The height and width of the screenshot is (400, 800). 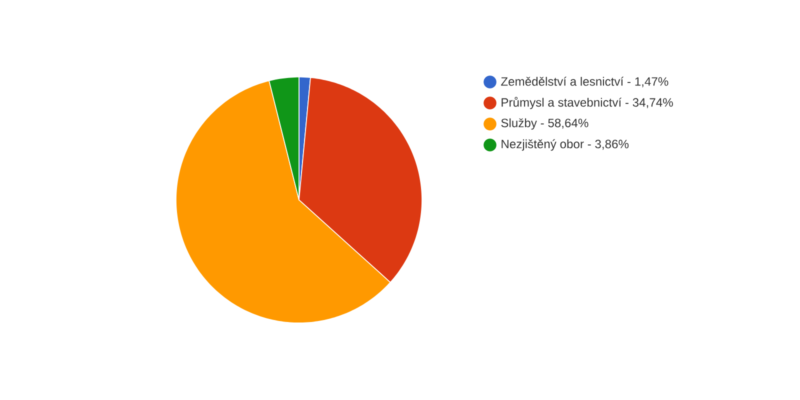 I want to click on legend-label: Nezjištěný obor - 3,86%, so click(x=565, y=145).